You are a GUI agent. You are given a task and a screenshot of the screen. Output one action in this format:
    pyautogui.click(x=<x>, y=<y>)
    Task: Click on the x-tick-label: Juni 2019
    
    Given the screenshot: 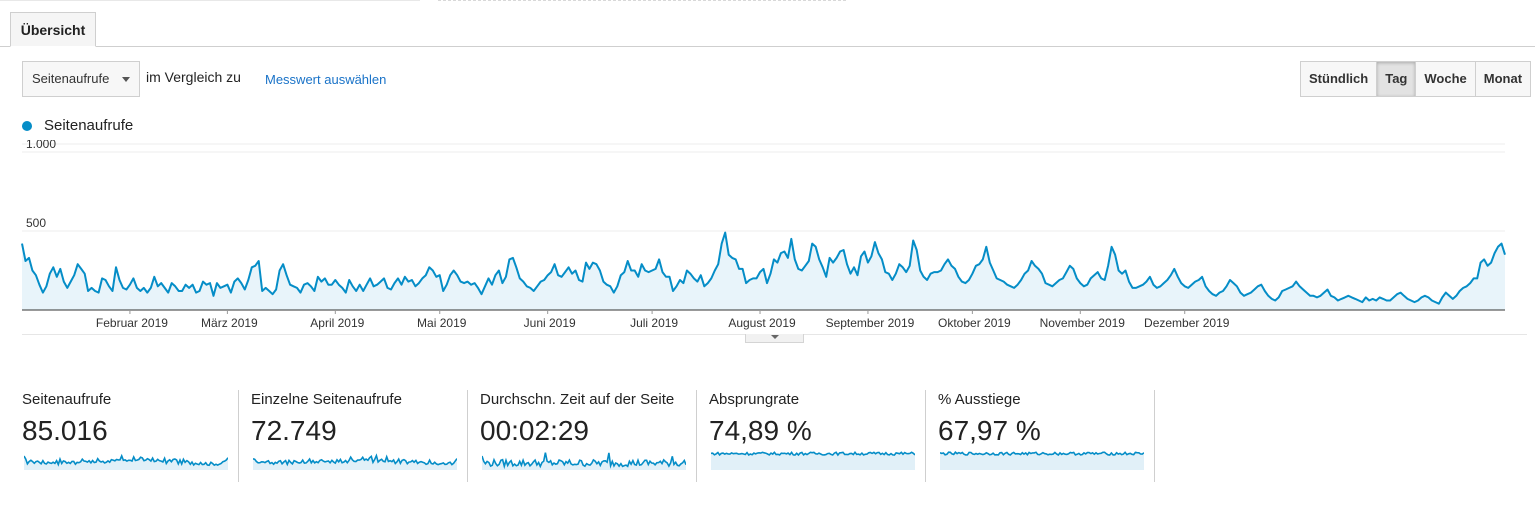 What is the action you would take?
    pyautogui.click(x=550, y=323)
    